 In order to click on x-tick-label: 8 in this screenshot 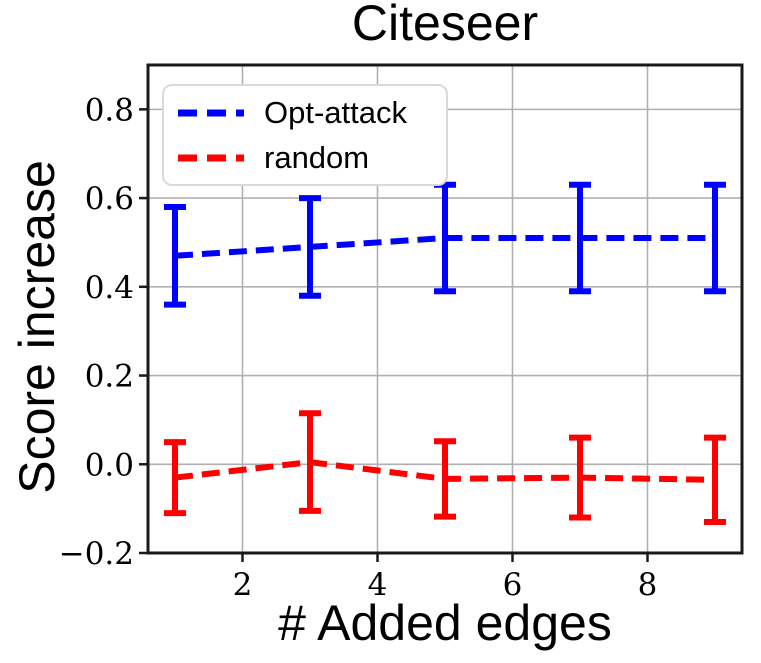, I will do `click(648, 585)`.